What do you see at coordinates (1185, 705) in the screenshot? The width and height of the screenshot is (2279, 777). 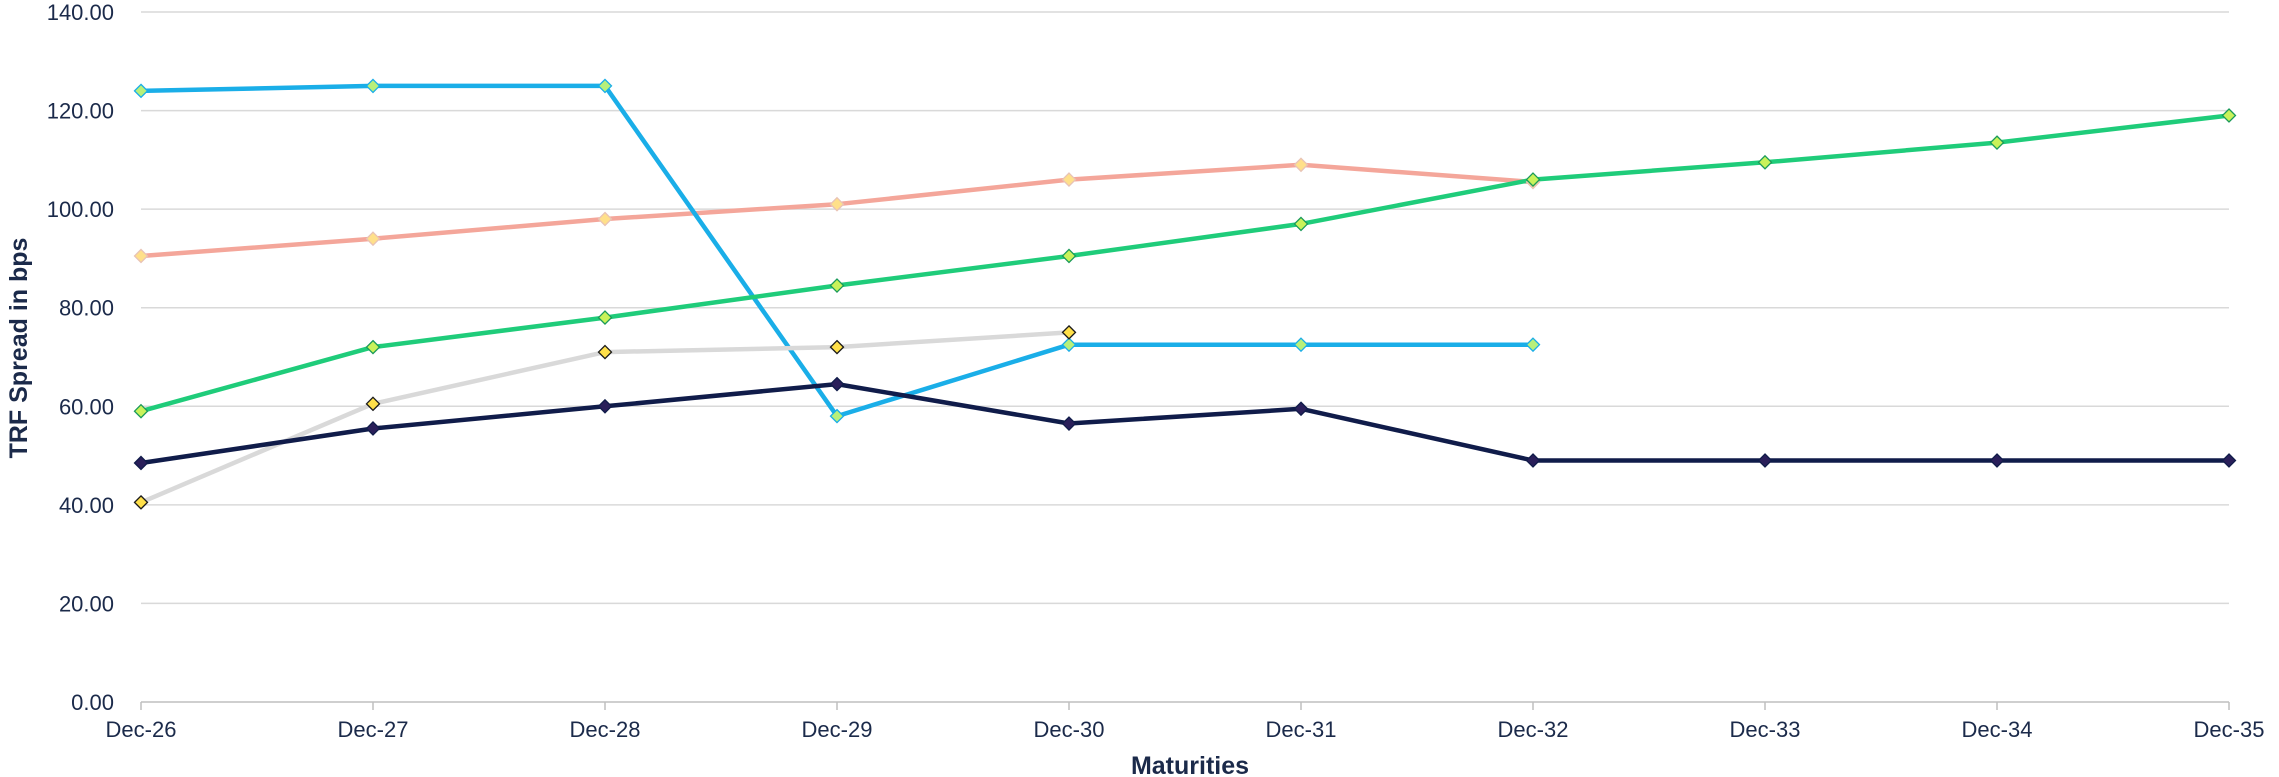 I see `axes` at bounding box center [1185, 705].